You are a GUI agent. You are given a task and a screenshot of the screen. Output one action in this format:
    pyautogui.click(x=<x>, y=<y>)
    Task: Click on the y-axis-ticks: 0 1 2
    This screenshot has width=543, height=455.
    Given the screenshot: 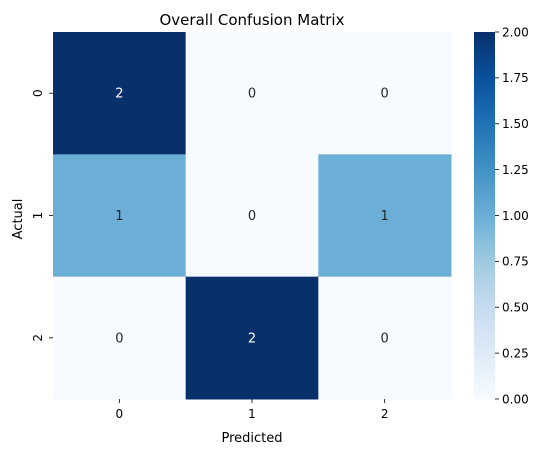 What is the action you would take?
    pyautogui.click(x=42, y=215)
    